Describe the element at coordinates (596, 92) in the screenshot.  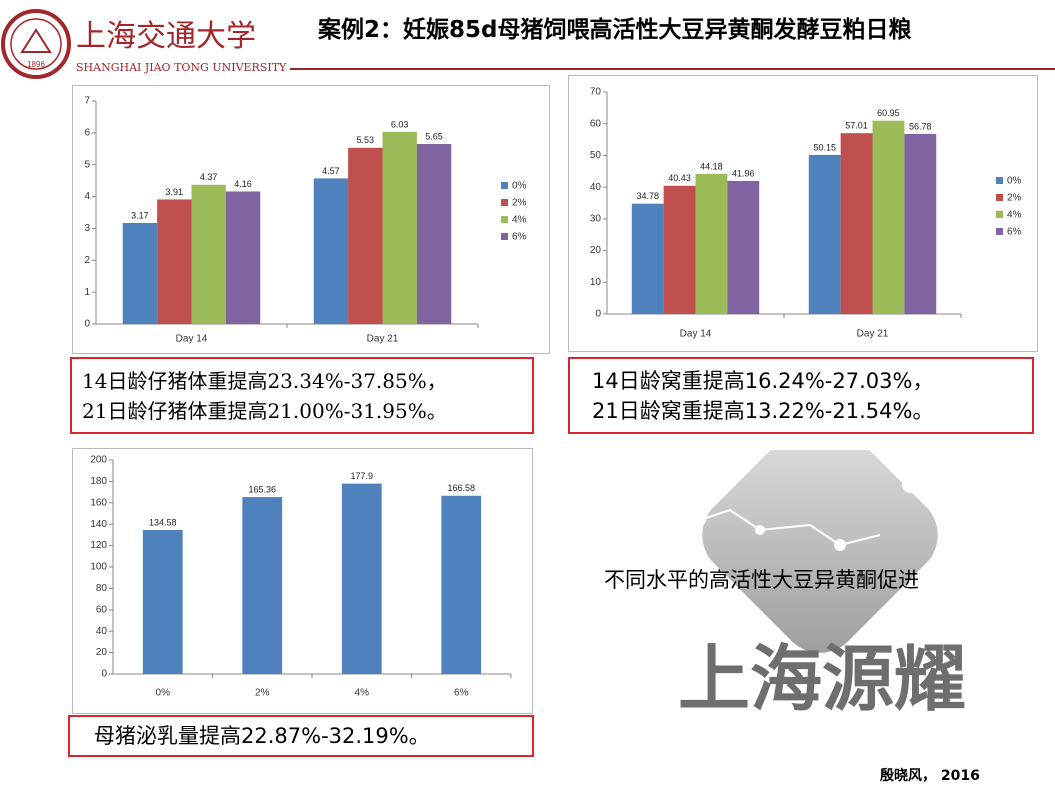
I see `y-tick-label: 70` at that location.